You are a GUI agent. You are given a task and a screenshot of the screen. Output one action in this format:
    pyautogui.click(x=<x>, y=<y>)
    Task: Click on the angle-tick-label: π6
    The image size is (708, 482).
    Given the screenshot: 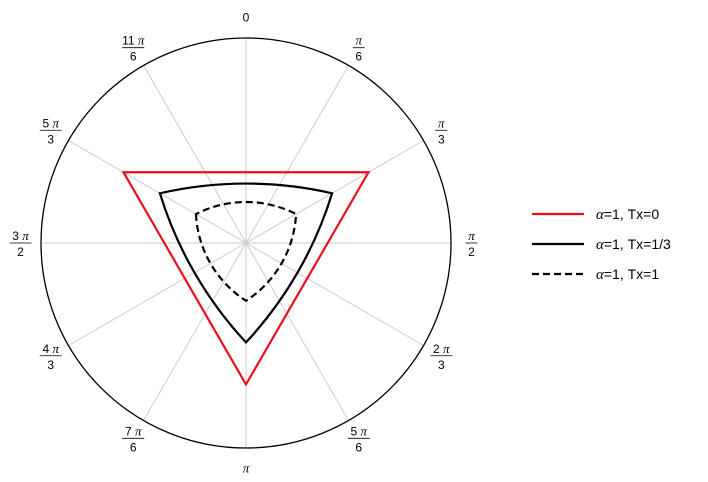 What is the action you would take?
    pyautogui.click(x=358, y=48)
    